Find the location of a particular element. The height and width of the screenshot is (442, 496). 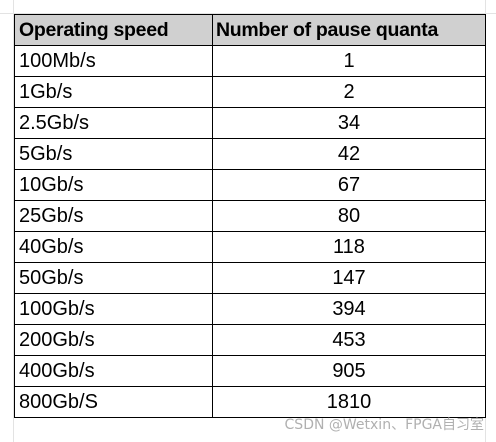

cell-quanta: 34 is located at coordinates (349, 123).